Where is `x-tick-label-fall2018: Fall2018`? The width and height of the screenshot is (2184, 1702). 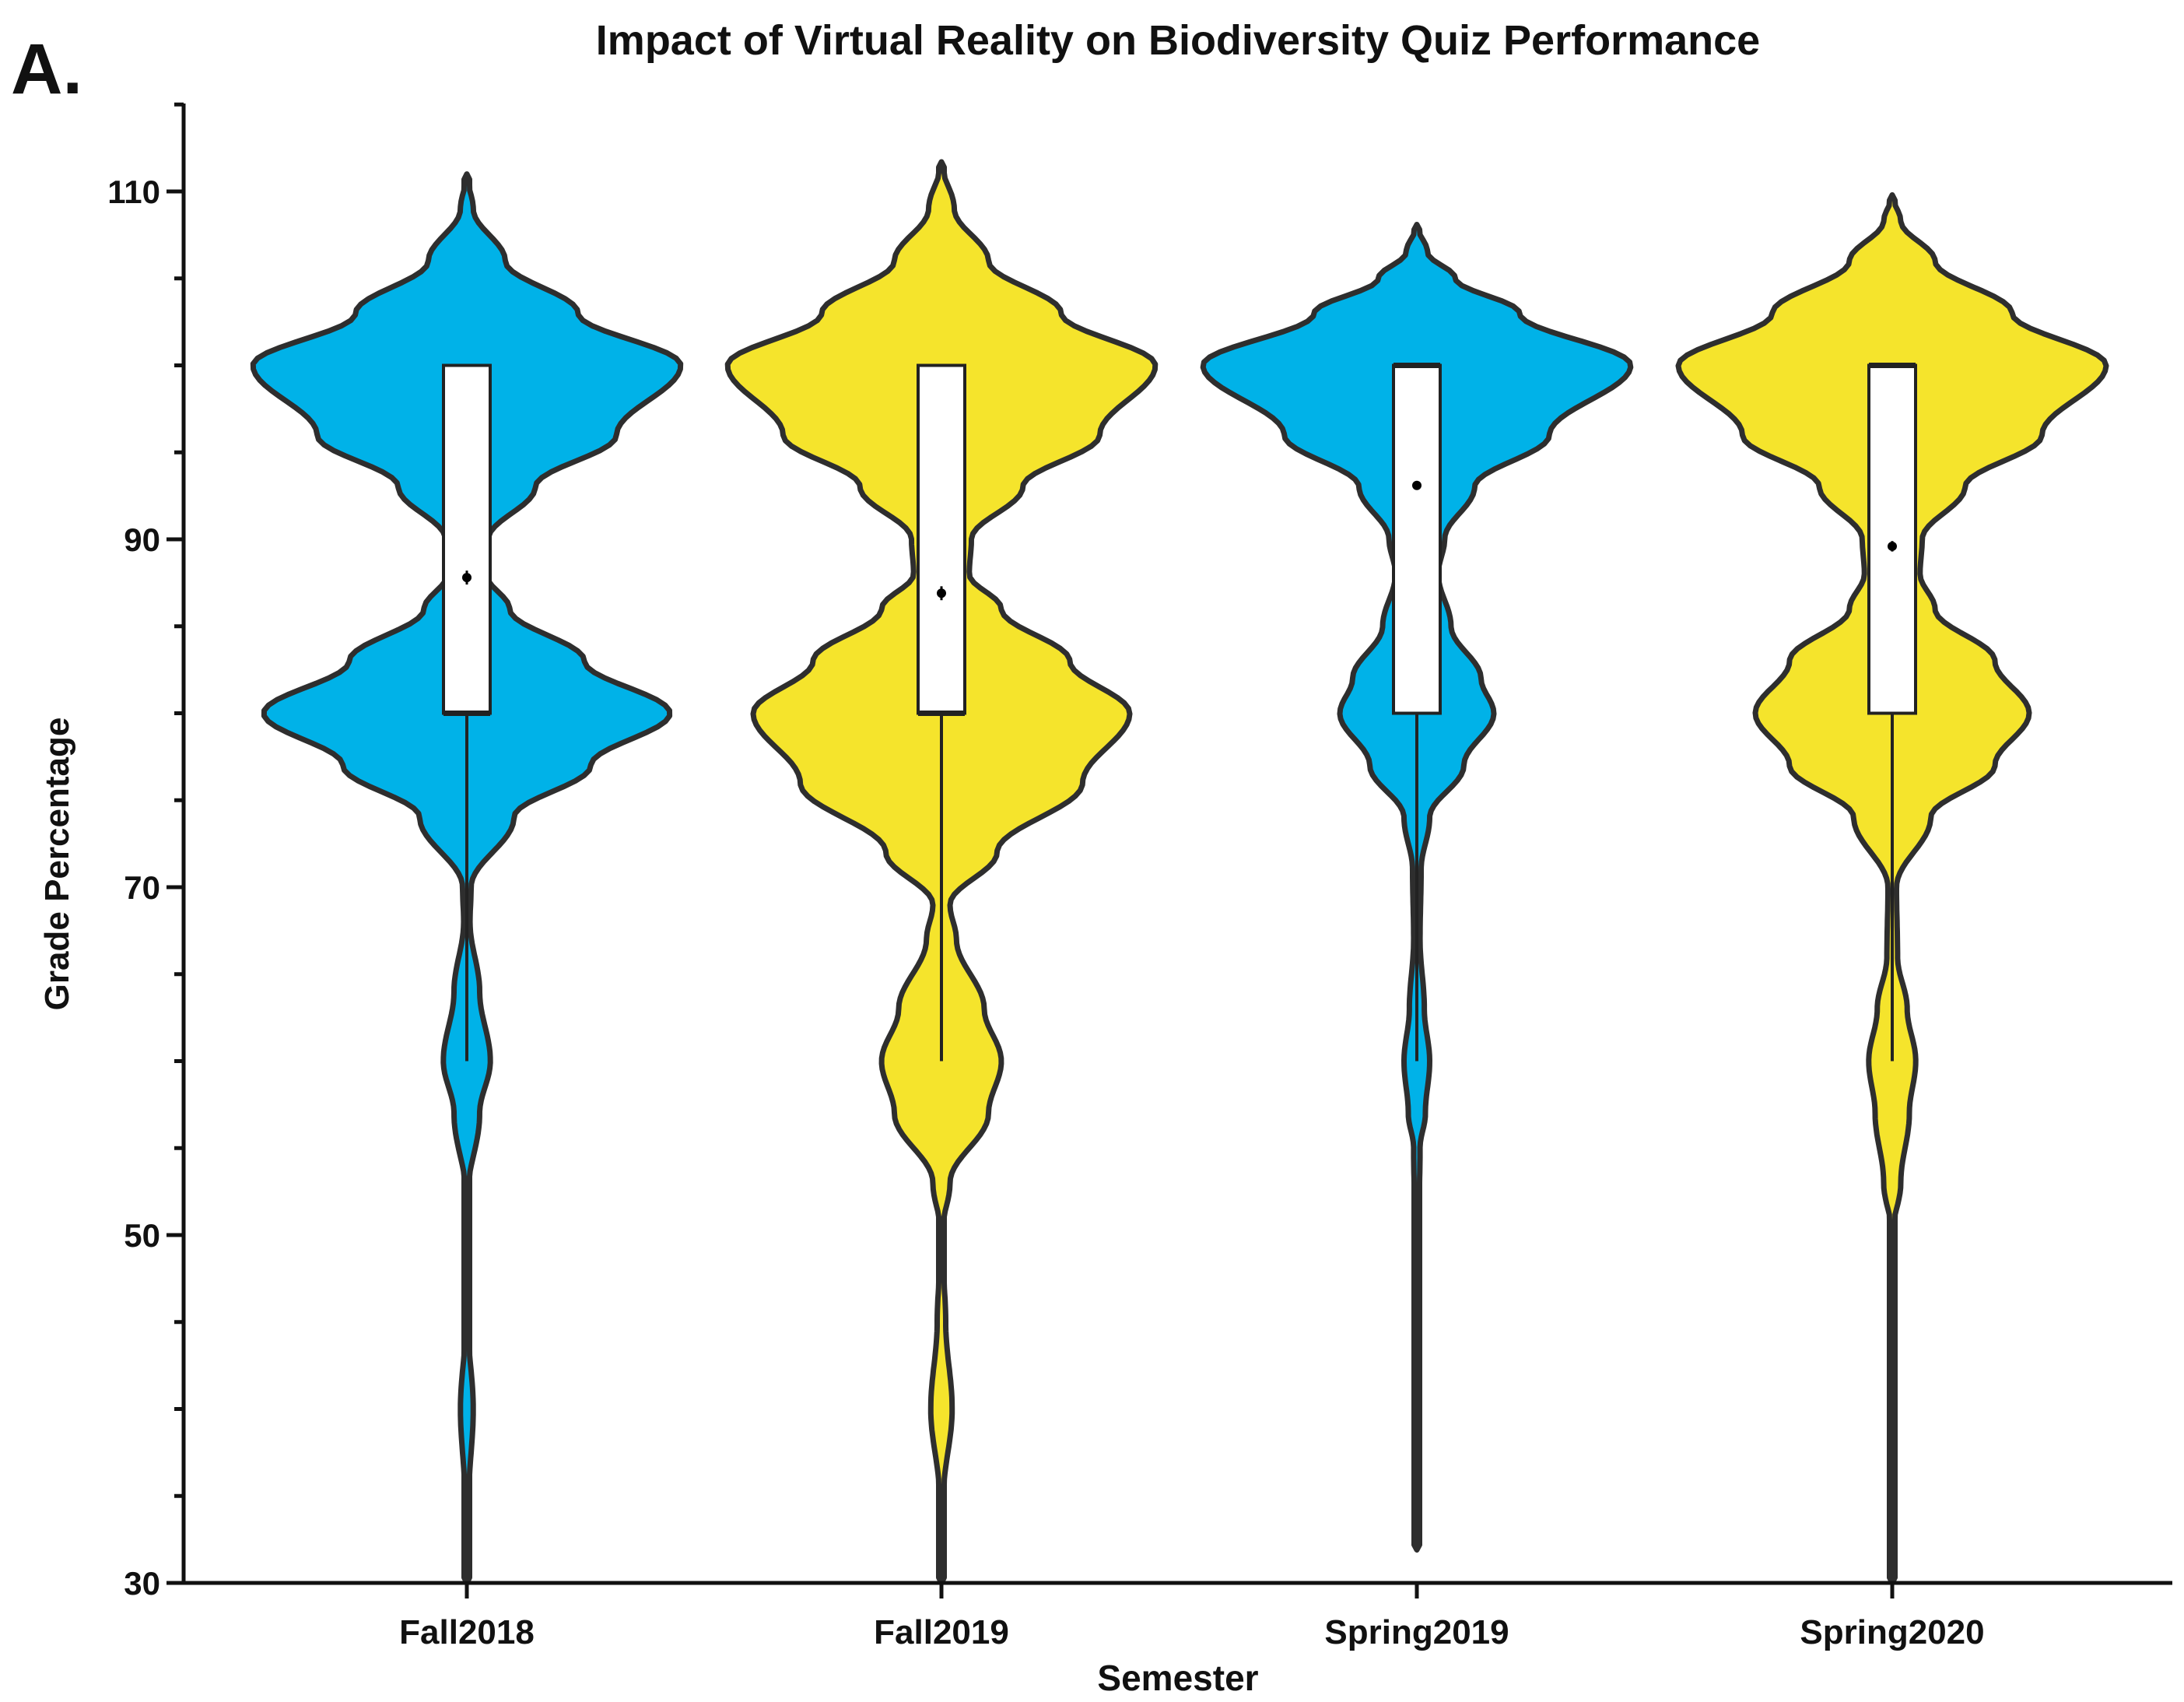
x-tick-label-fall2018: Fall2018 is located at coordinates (467, 1632).